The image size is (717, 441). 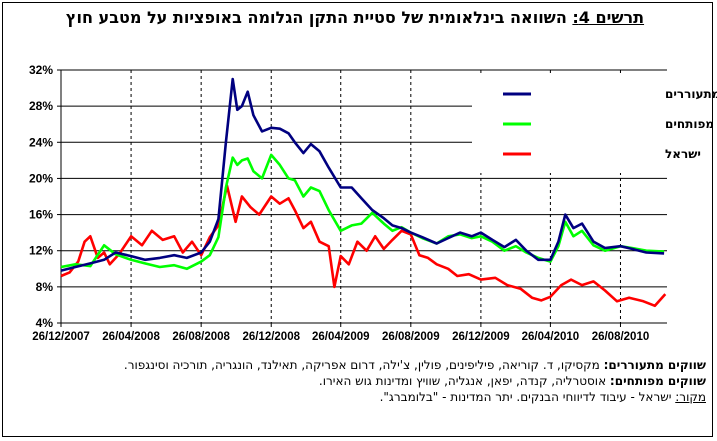 I want to click on y-tick-label: 8%, so click(x=45, y=287).